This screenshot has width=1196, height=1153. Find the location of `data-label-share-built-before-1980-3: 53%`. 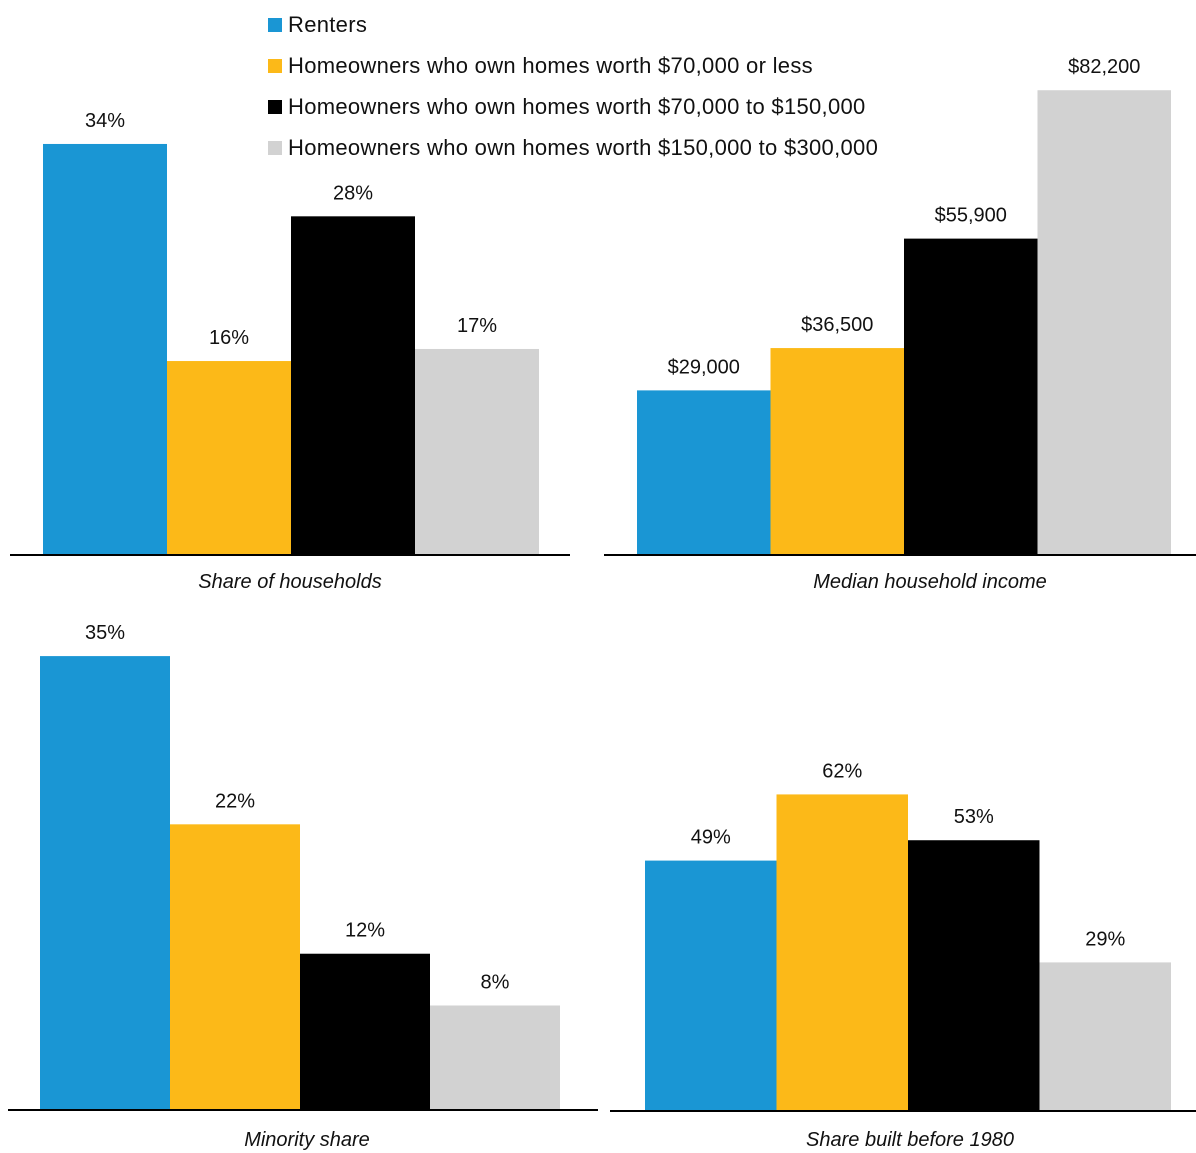

data-label-share-built-before-1980-3: 53% is located at coordinates (974, 817).